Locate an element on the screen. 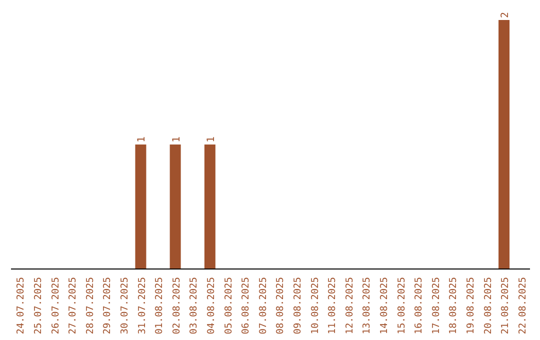  x-tick-label: 01.08.2025 is located at coordinates (160, 305).